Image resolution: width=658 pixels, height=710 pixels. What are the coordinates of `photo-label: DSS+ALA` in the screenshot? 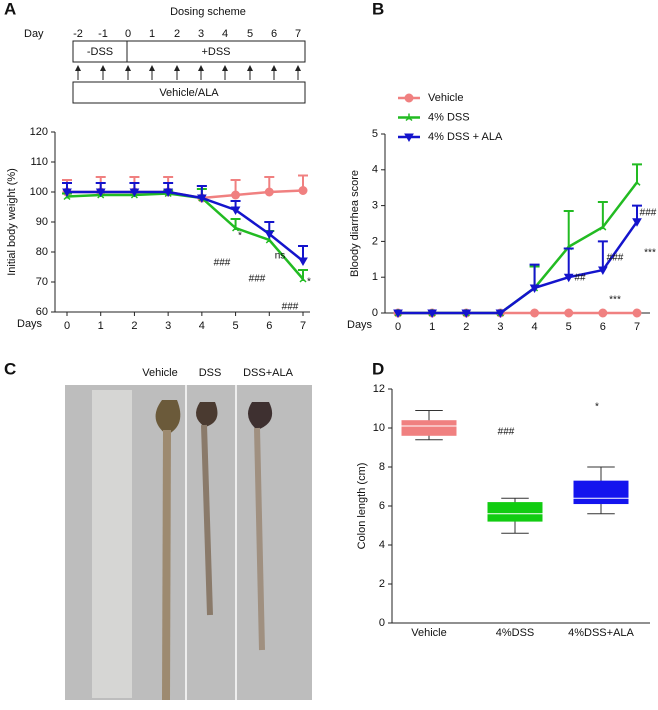 It's located at (268, 373).